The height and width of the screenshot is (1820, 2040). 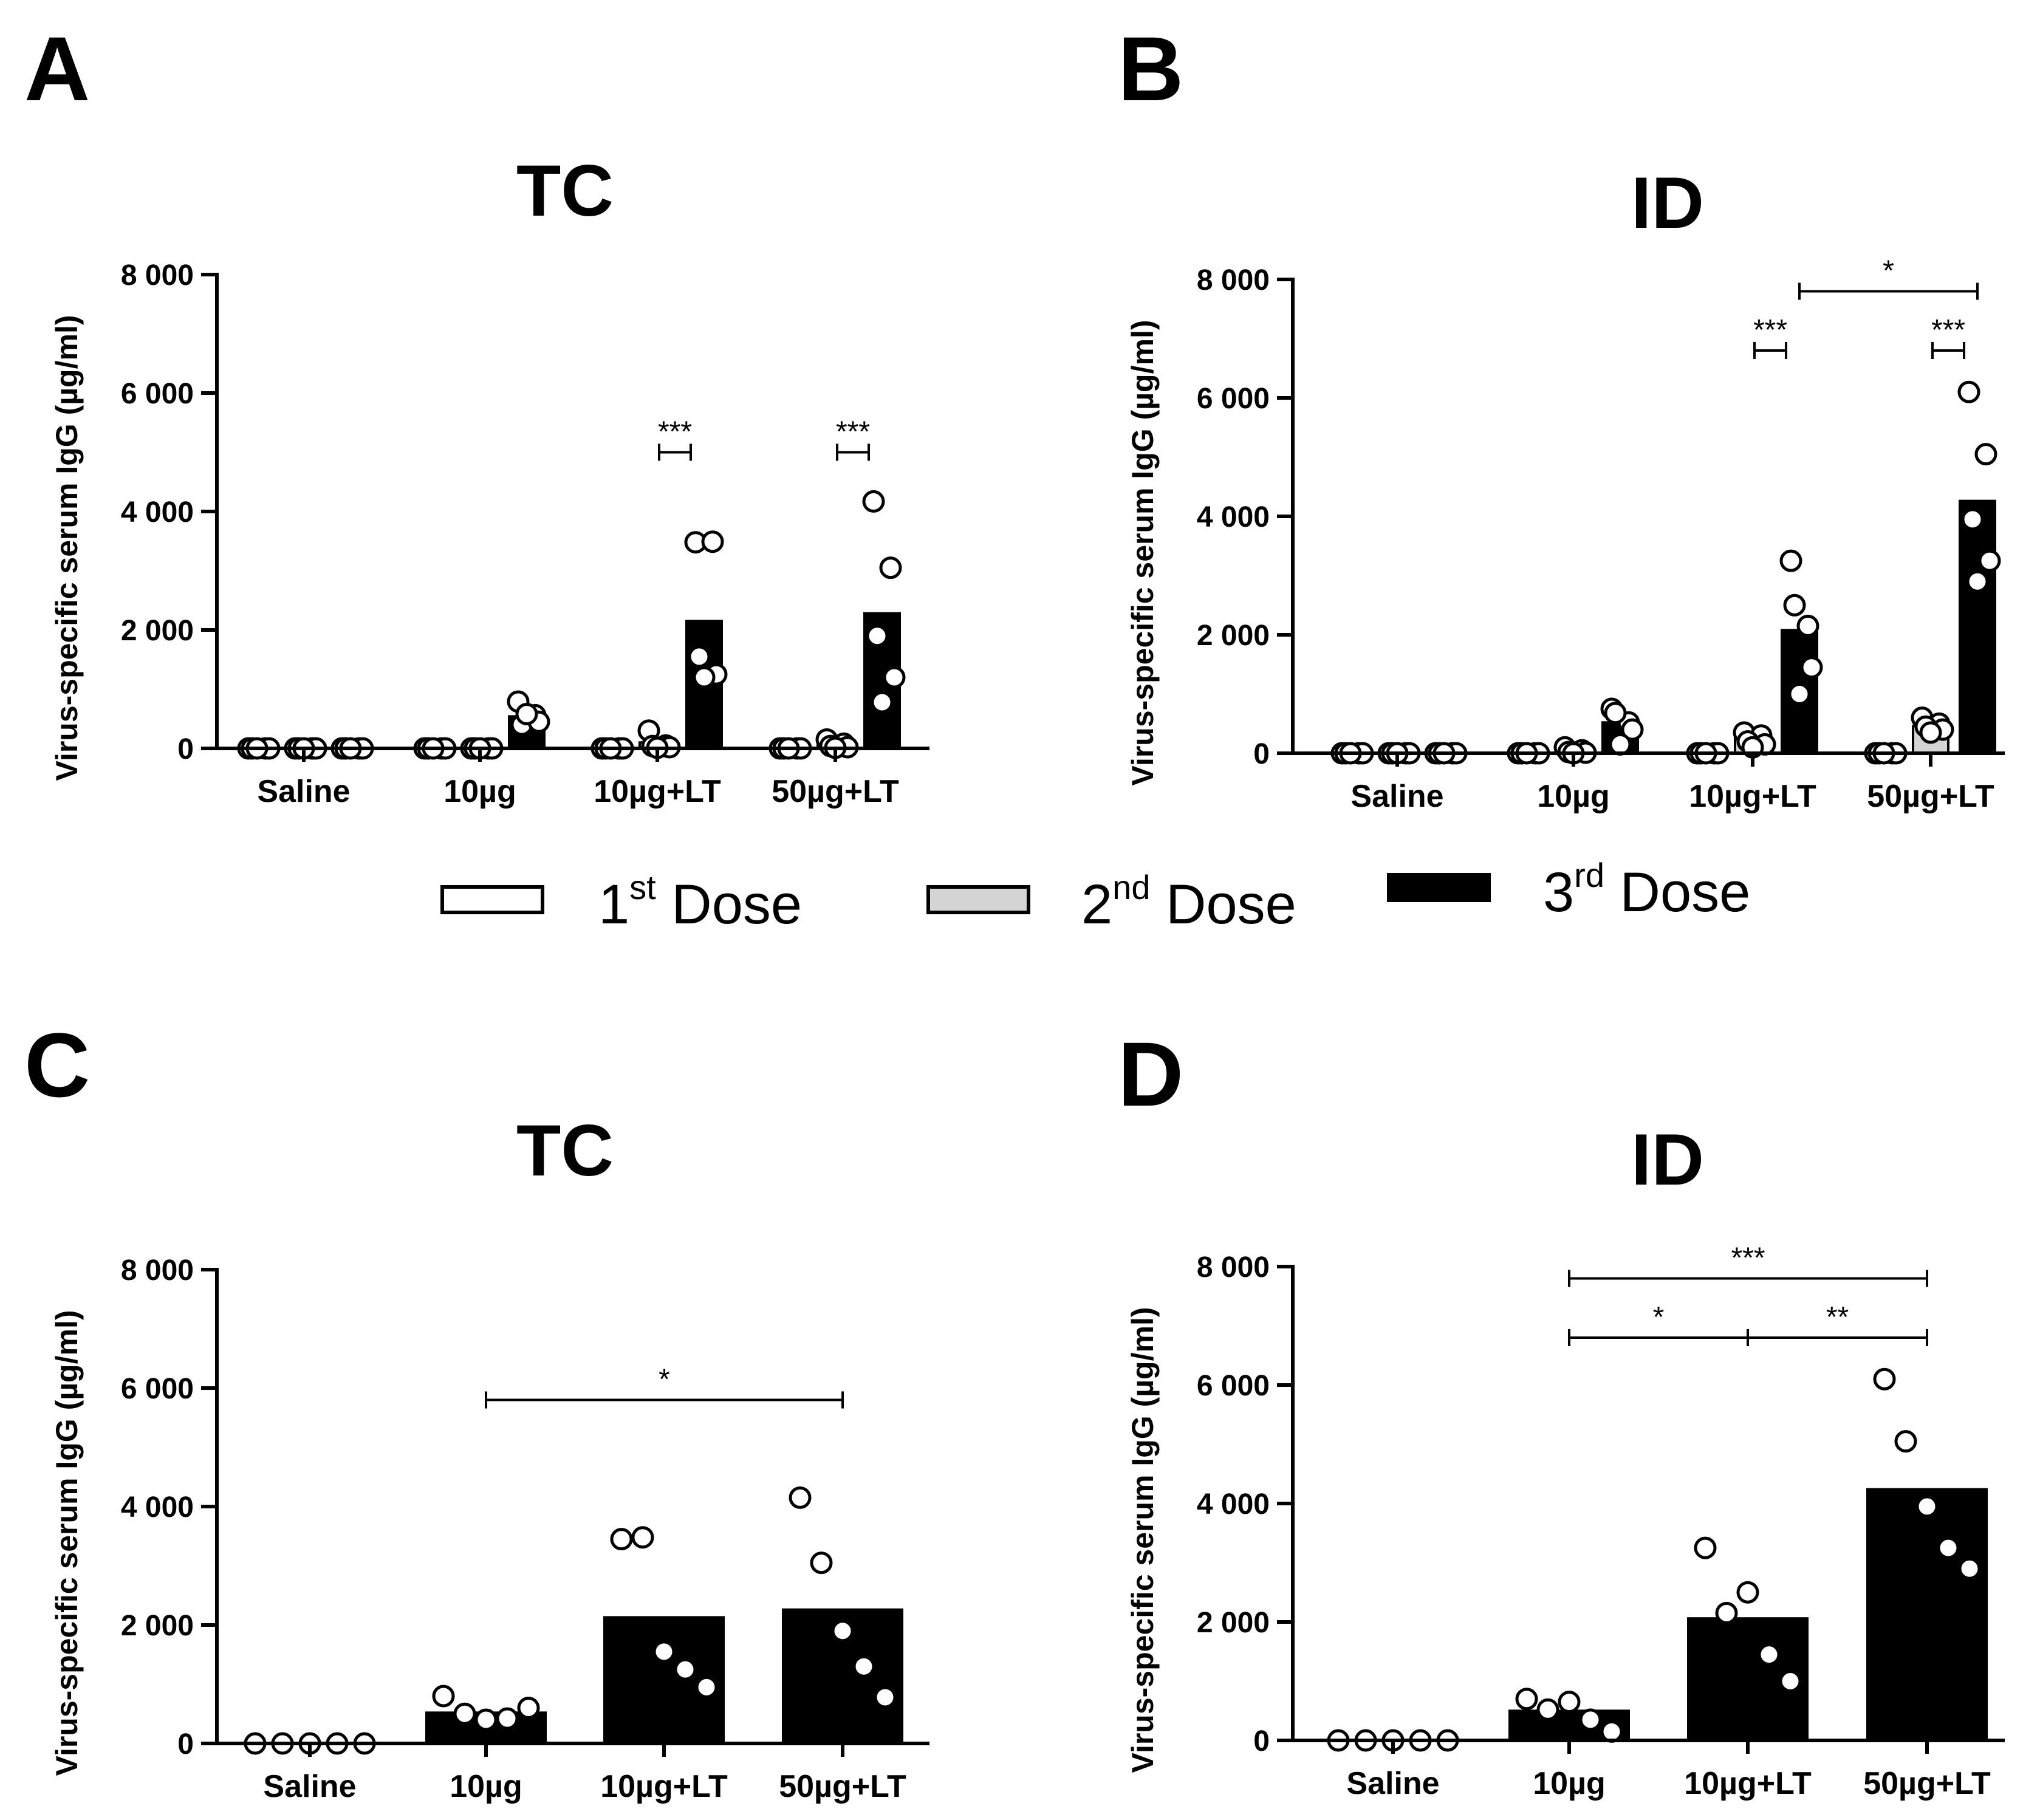 What do you see at coordinates (57, 69) in the screenshot?
I see `panel-label: A` at bounding box center [57, 69].